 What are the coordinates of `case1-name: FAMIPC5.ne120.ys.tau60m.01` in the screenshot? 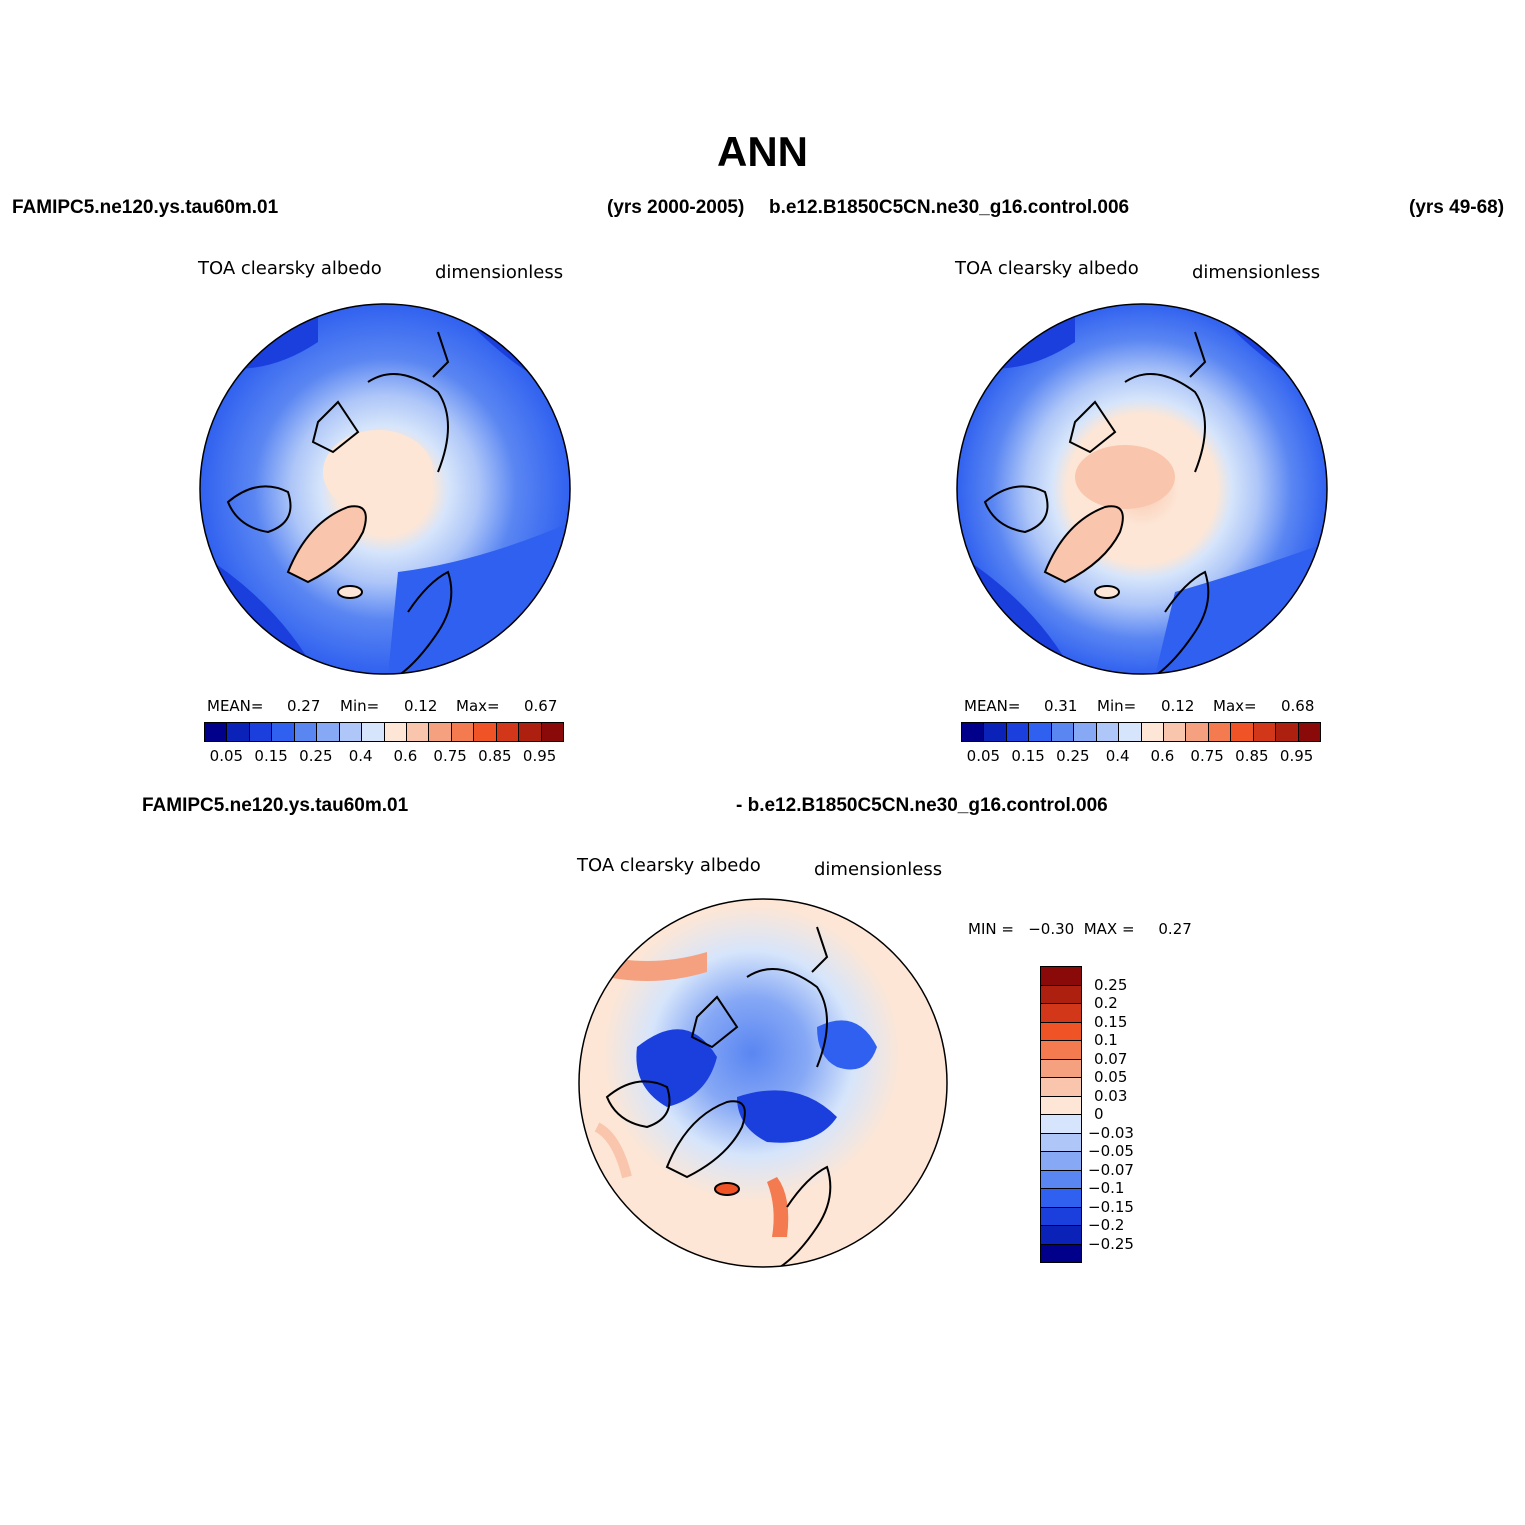 It's located at (145, 207).